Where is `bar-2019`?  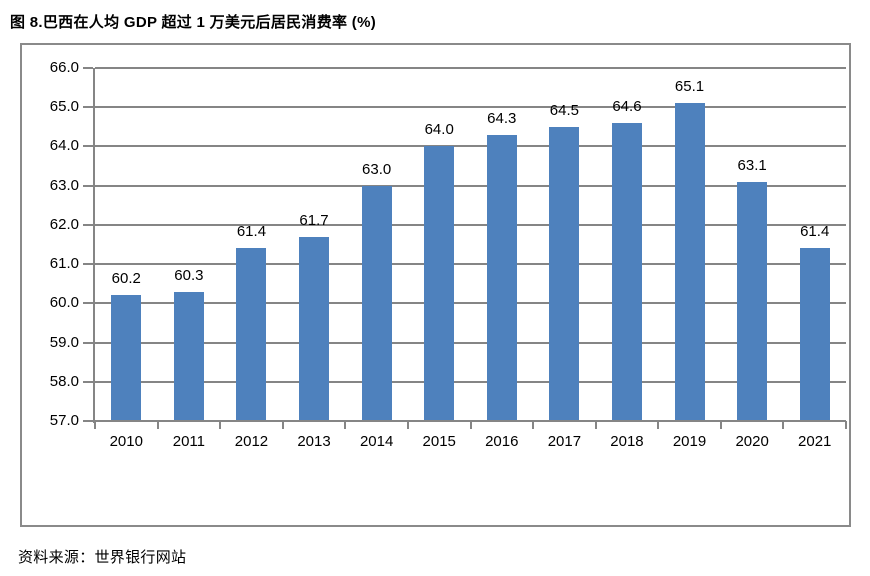 bar-2019 is located at coordinates (689, 262).